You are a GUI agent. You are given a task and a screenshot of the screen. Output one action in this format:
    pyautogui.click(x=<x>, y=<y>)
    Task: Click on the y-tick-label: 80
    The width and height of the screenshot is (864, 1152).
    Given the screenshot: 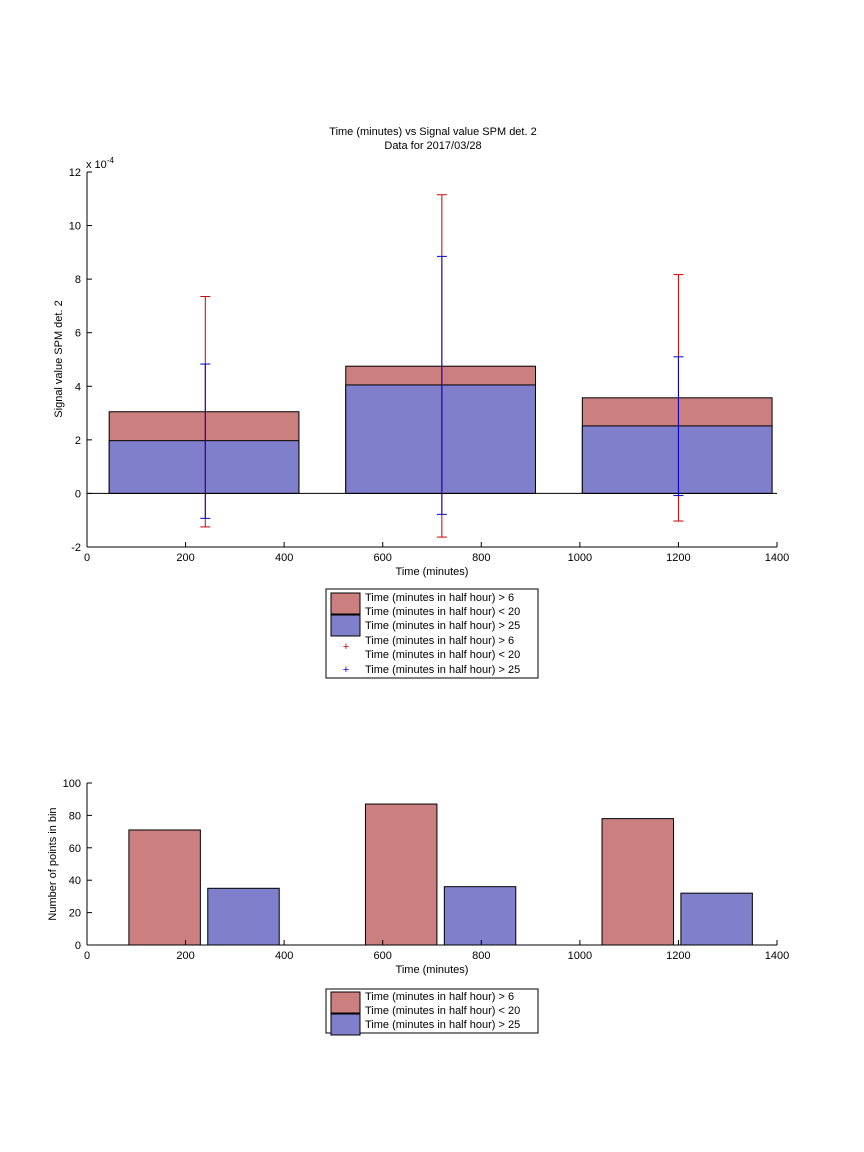 What is the action you would take?
    pyautogui.click(x=75, y=816)
    